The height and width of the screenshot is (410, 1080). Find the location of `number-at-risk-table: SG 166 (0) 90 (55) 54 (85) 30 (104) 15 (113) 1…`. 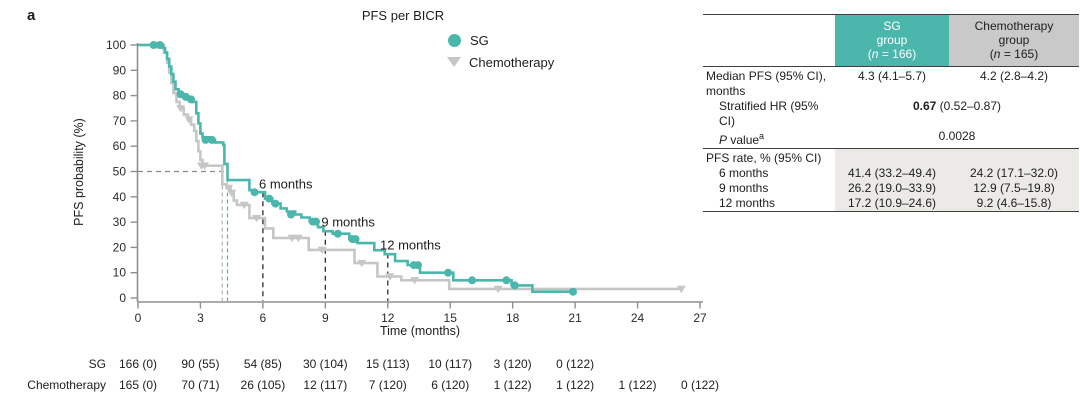

number-at-risk-table: SG 166 (0) 90 (55) 54 (85) 30 (104) 15 (113) 1… is located at coordinates (360, 381).